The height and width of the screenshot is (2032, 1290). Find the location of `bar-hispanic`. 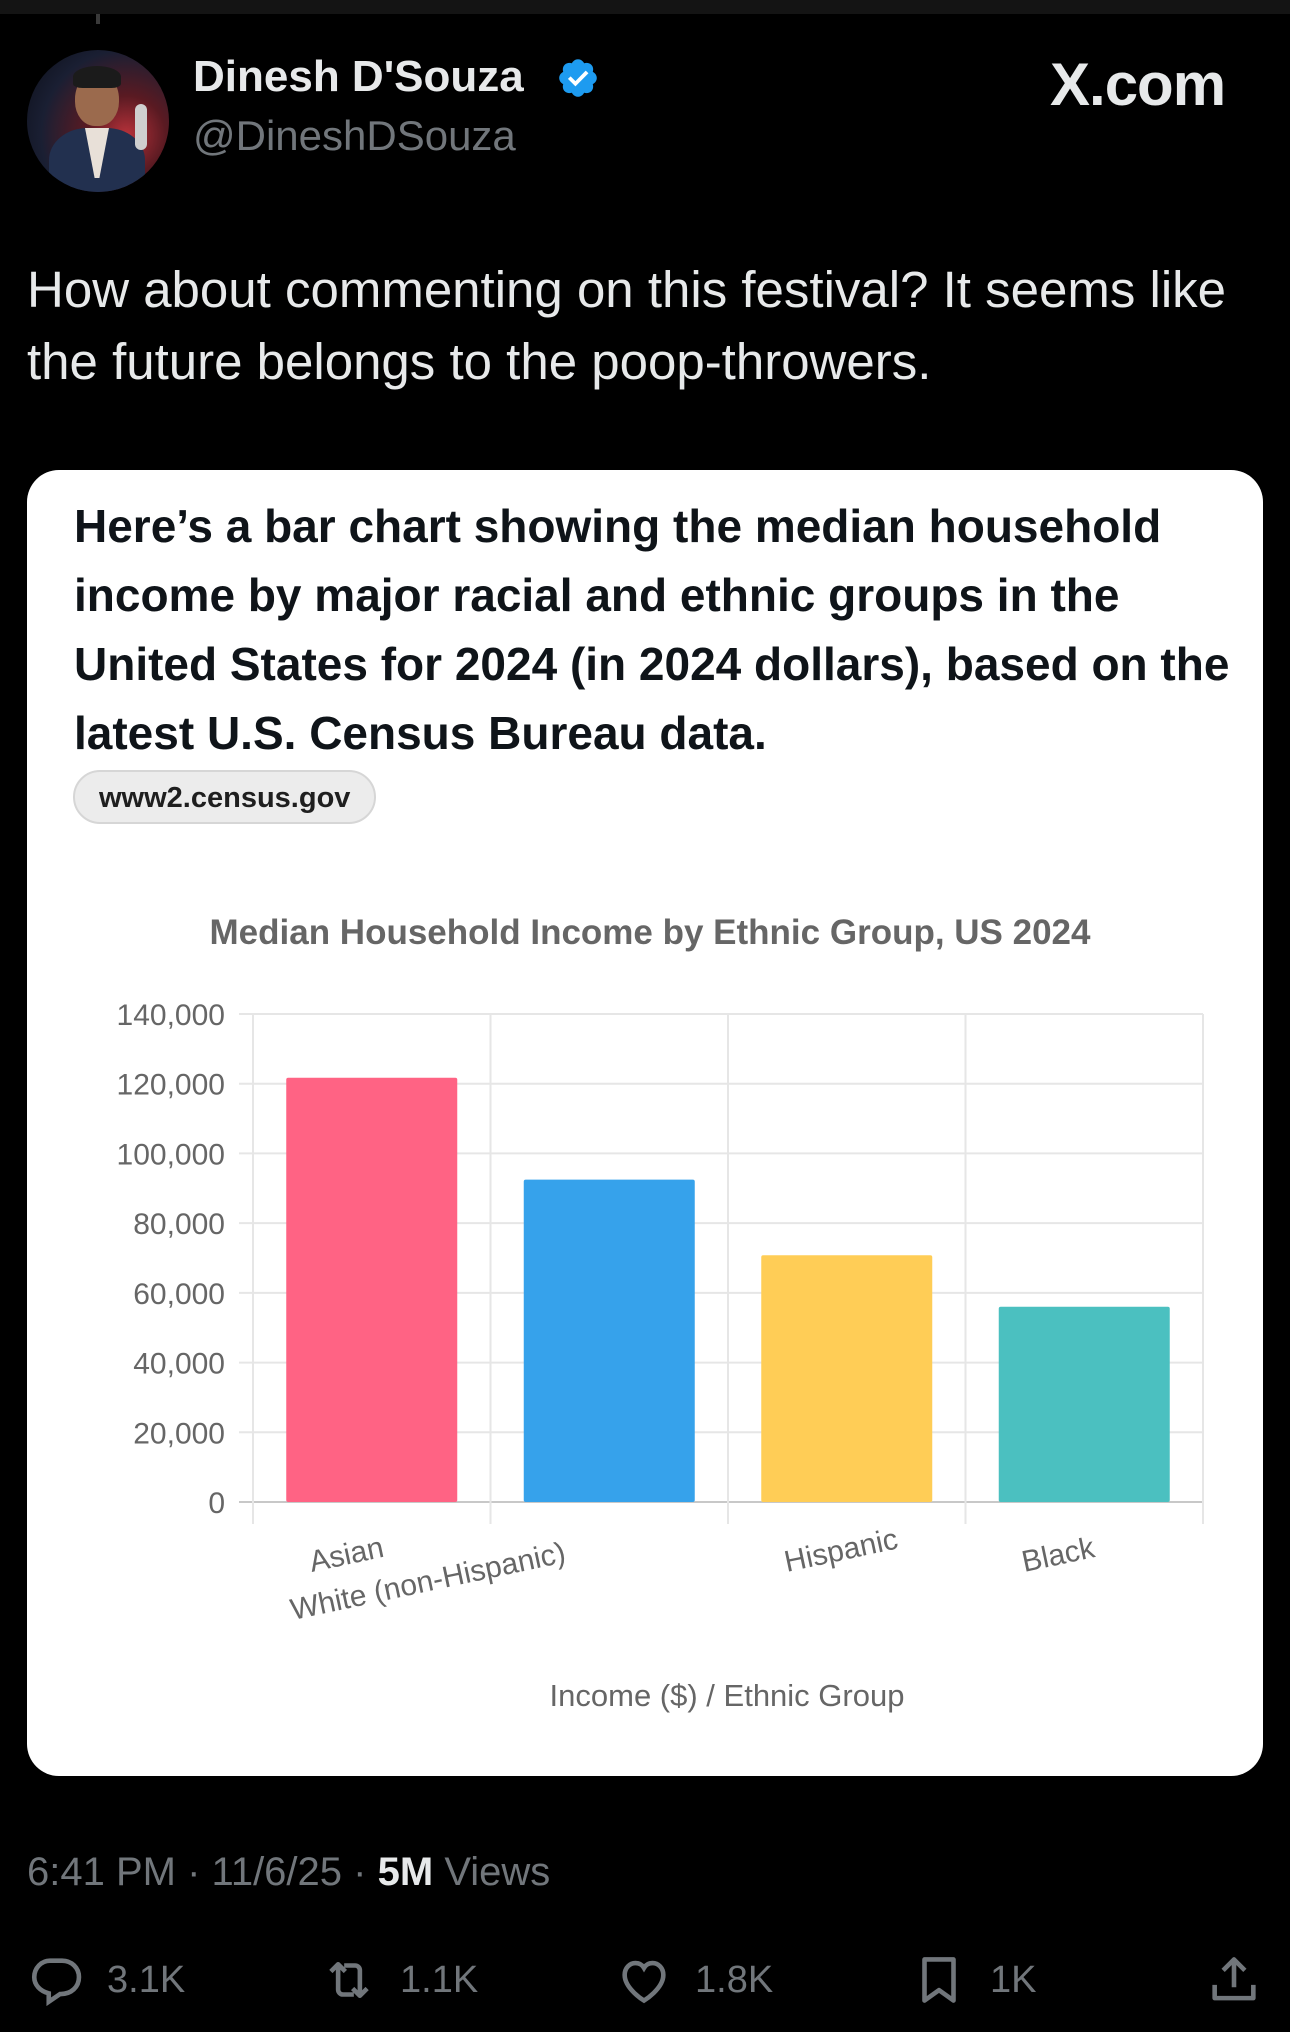

bar-hispanic is located at coordinates (847, 1378).